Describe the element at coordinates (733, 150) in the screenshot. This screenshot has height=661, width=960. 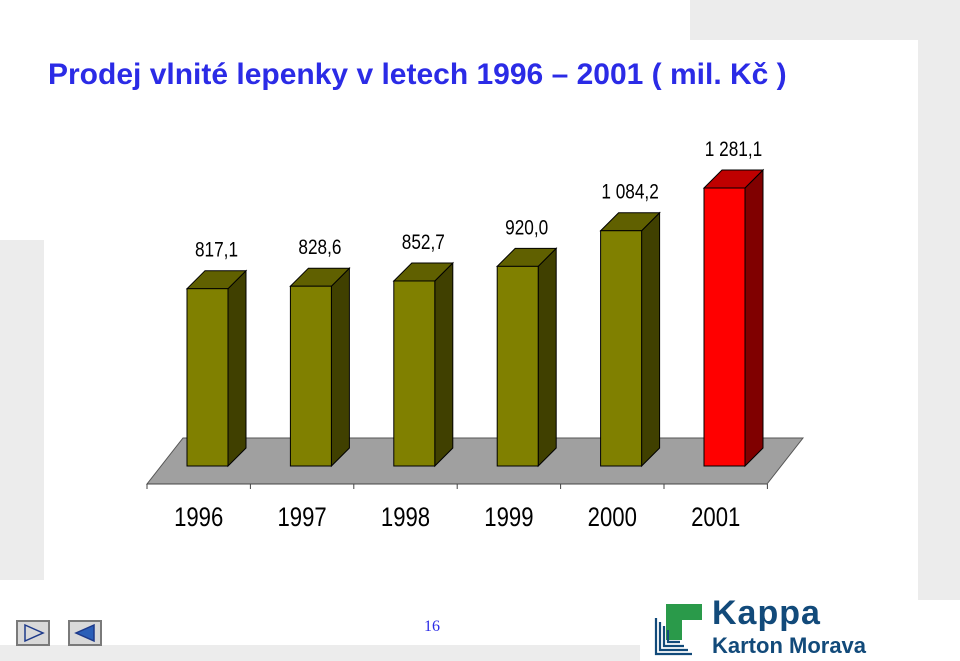
I see `data-label-2001: 1 281,1` at that location.